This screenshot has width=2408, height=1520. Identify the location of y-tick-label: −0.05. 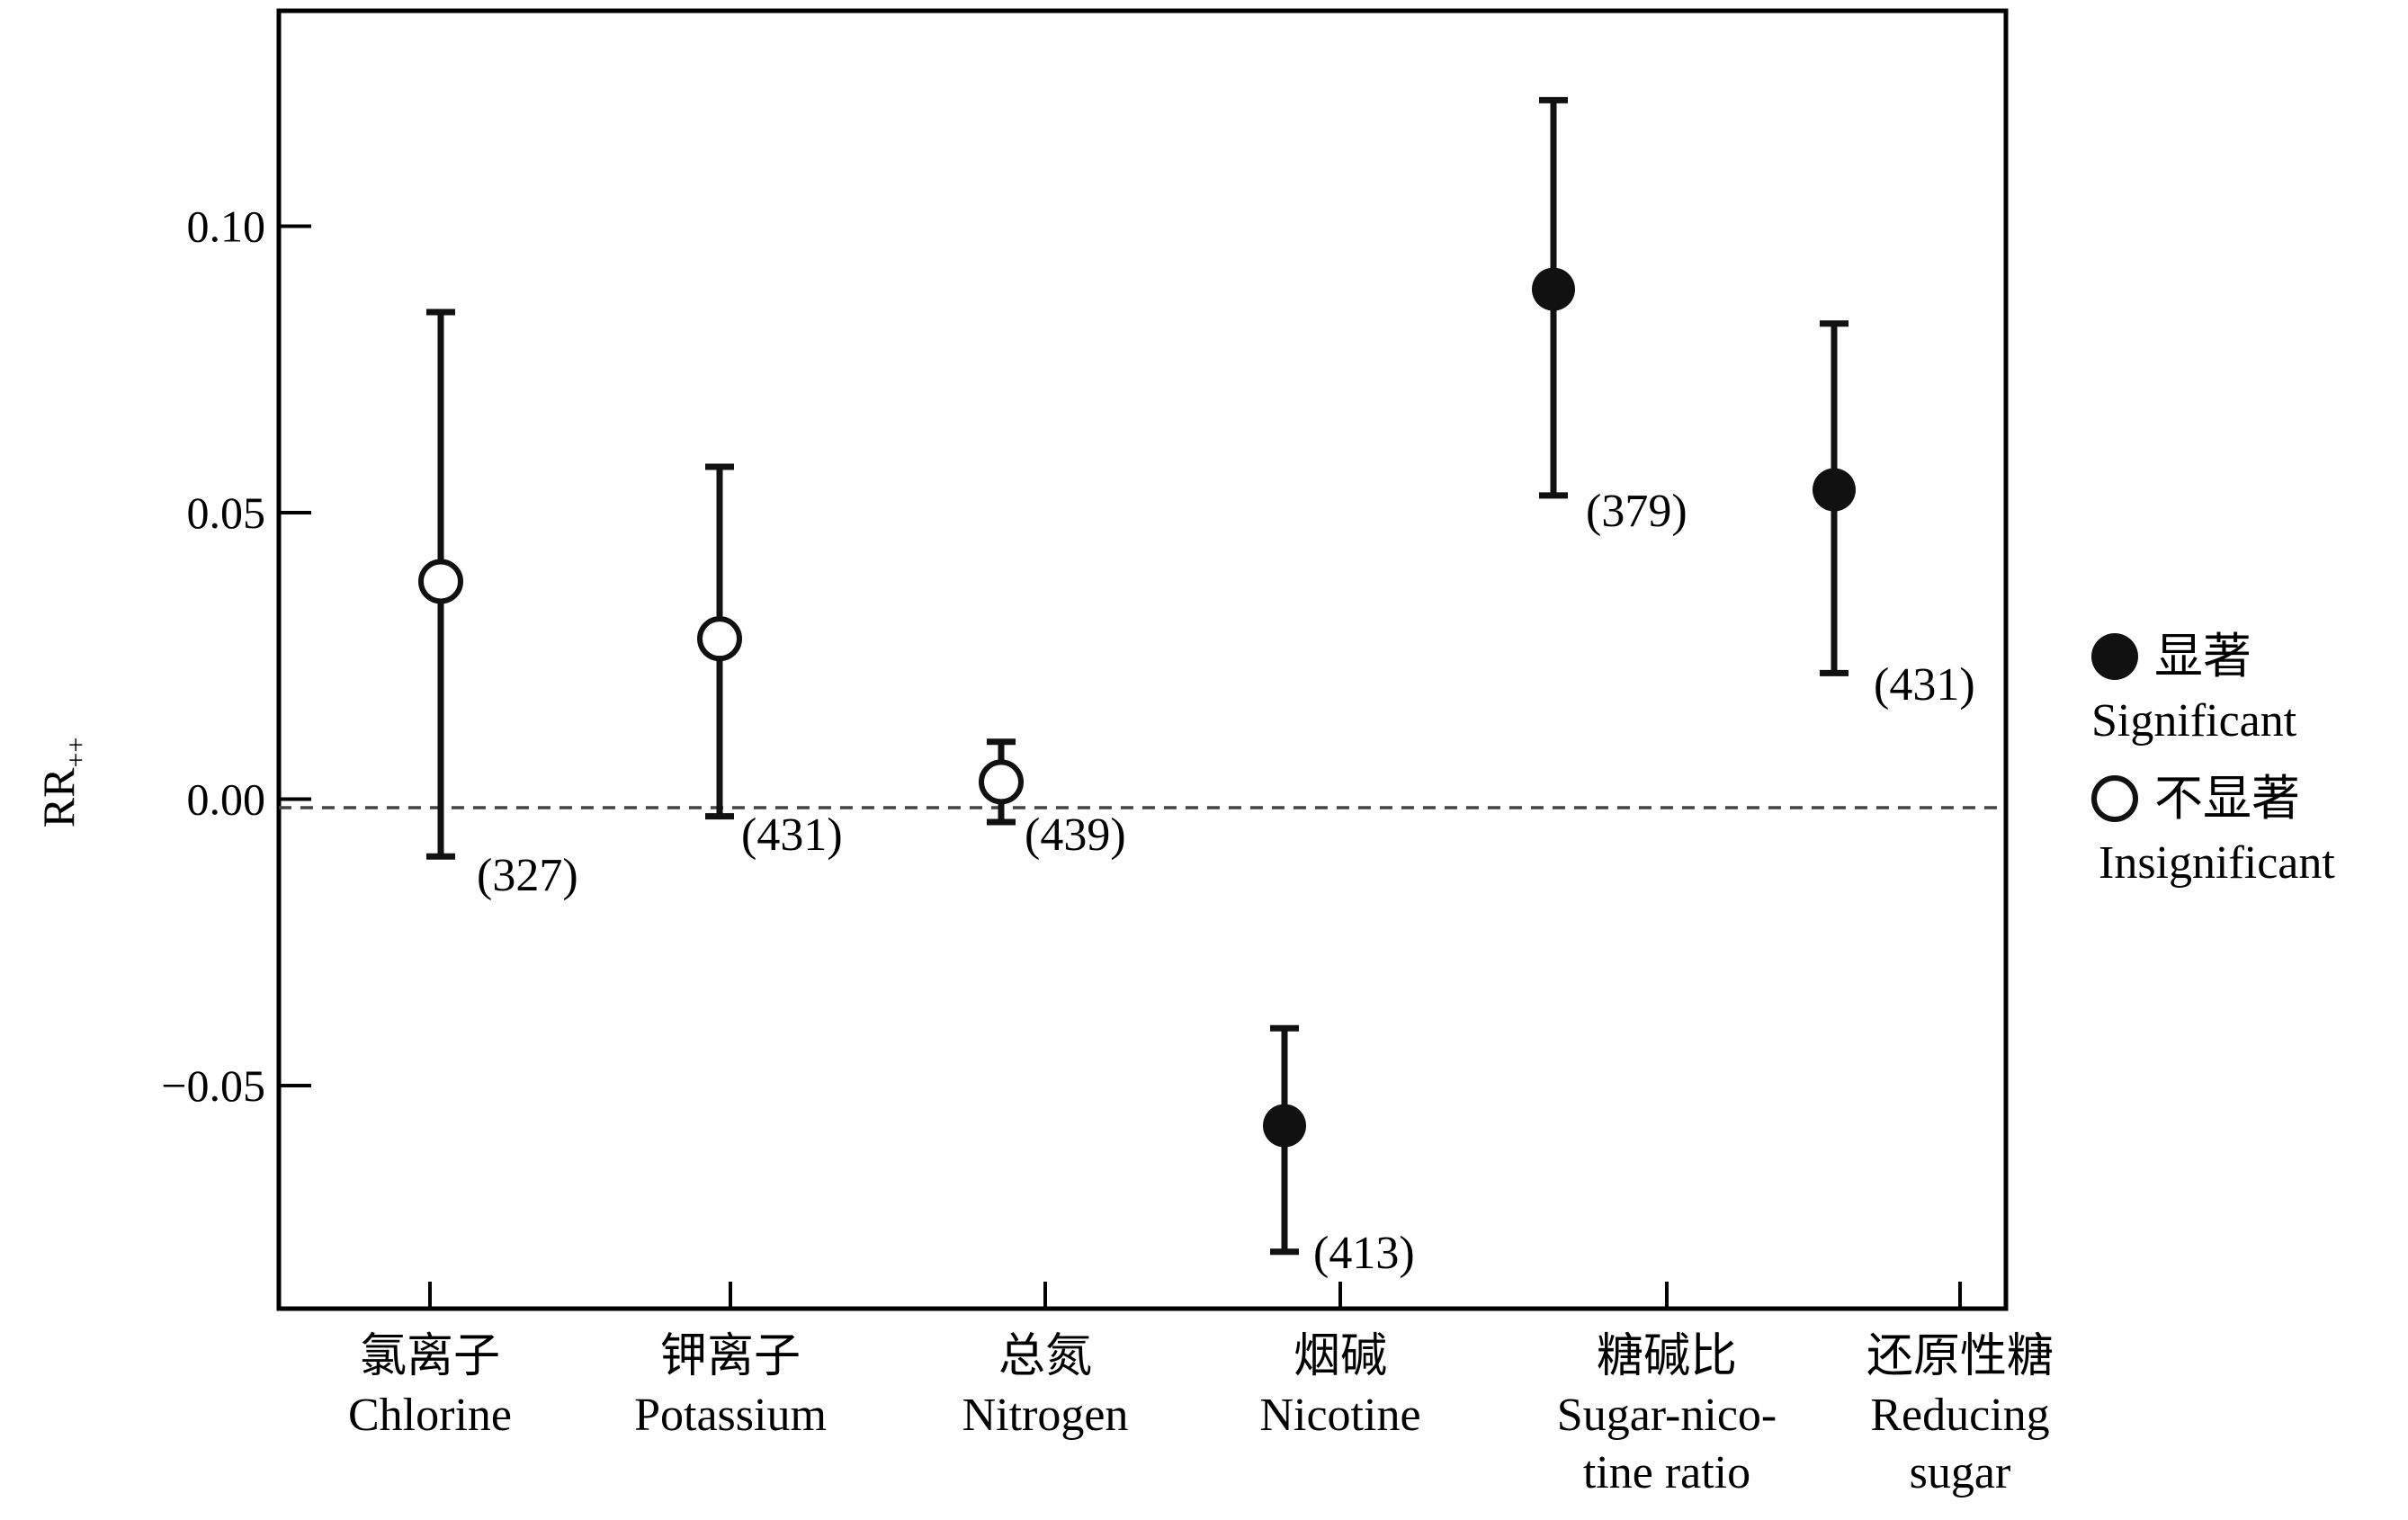
(213, 1085).